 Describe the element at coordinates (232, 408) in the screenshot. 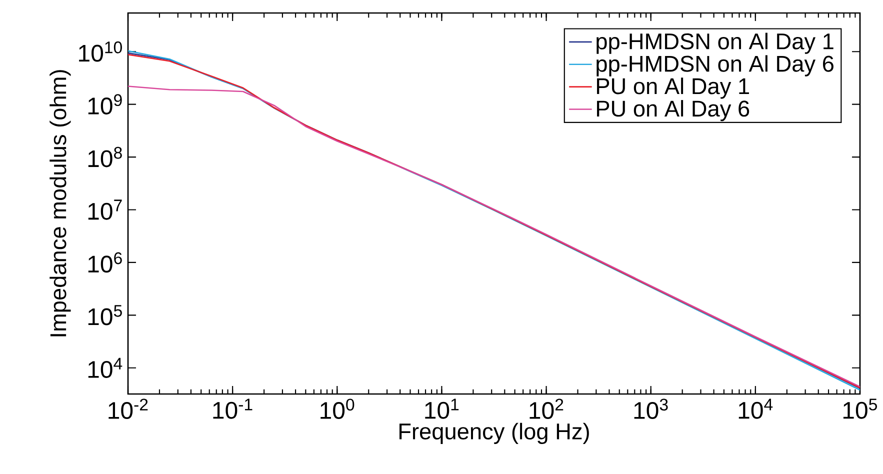

I see `x-tick-label: 10$^{-1}$` at that location.